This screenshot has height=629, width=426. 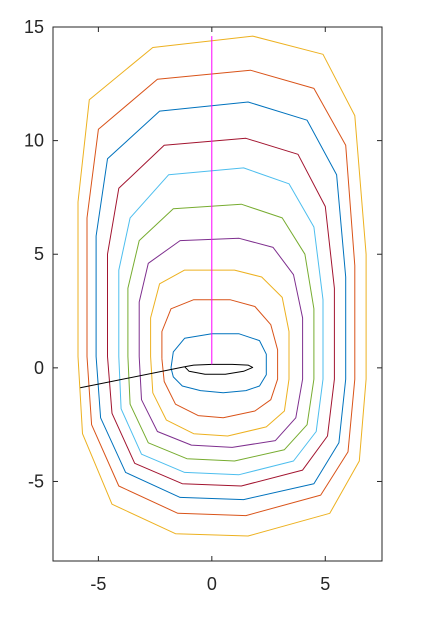 What do you see at coordinates (34, 141) in the screenshot?
I see `y-tick-label: 10` at bounding box center [34, 141].